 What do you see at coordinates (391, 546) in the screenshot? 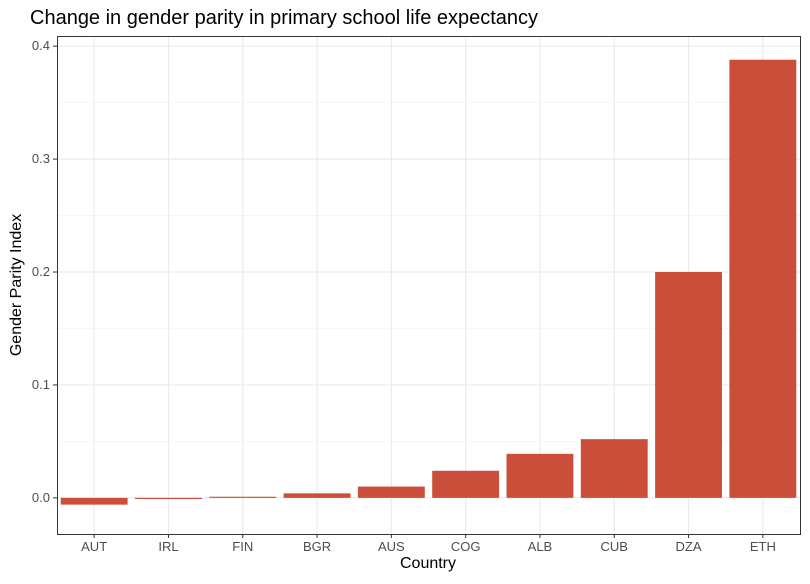
I see `x-tick-label: AUS` at bounding box center [391, 546].